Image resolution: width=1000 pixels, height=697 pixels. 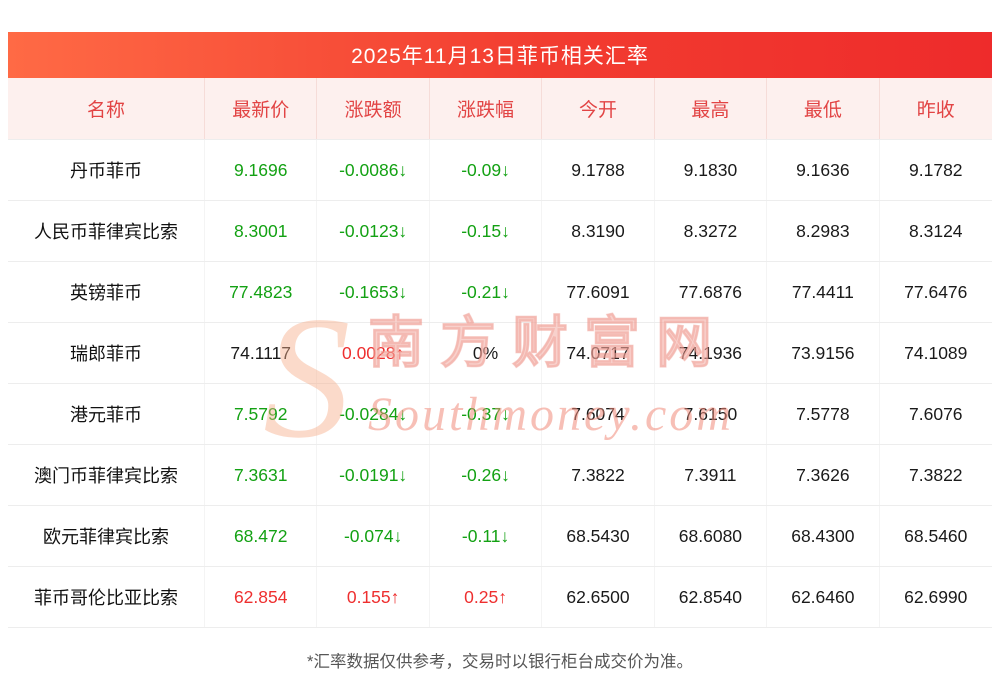 What do you see at coordinates (261, 536) in the screenshot?
I see `cell-latest: 68.472` at bounding box center [261, 536].